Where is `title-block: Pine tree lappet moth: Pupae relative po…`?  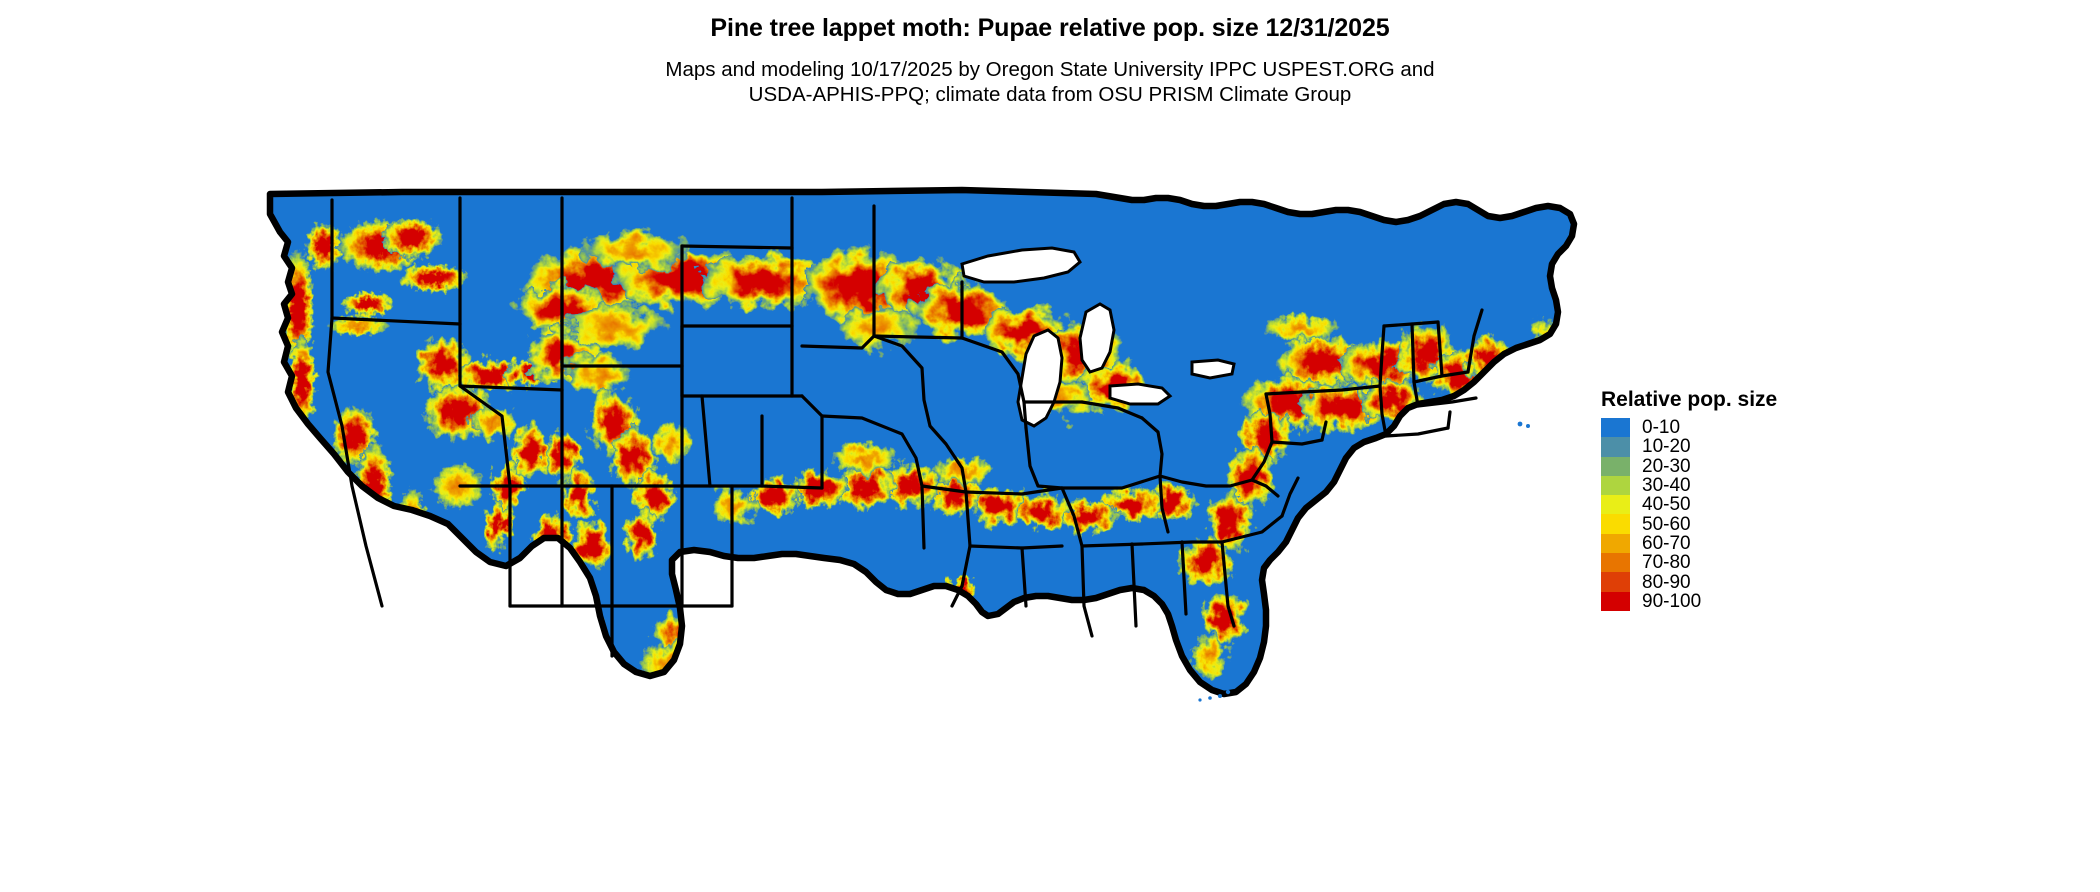 title-block: Pine tree lappet moth: Pupae relative po… is located at coordinates (1050, 60).